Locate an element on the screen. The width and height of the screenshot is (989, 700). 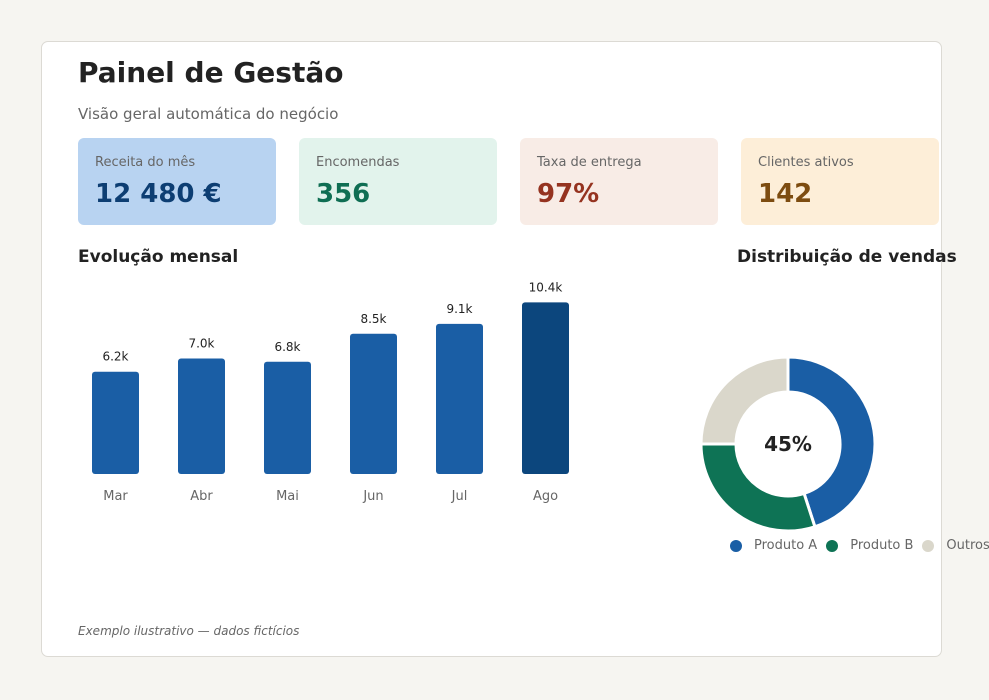
bar-value-label: 10.4k is located at coordinates (546, 287).